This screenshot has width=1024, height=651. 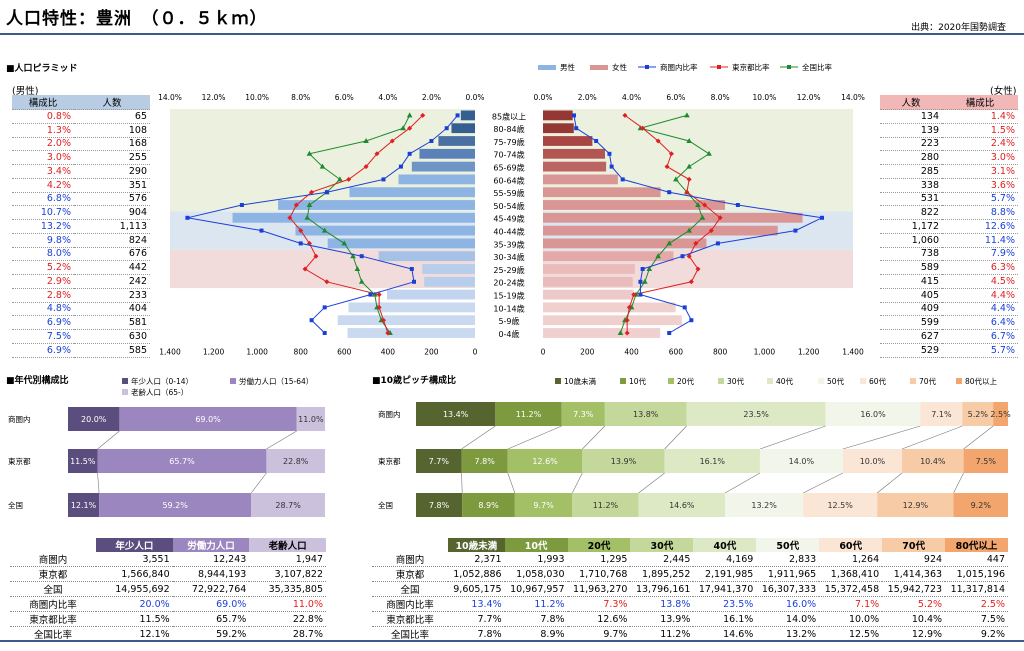 What do you see at coordinates (43, 212) in the screenshot?
I see `male-ratio-cell: 10.7%` at bounding box center [43, 212].